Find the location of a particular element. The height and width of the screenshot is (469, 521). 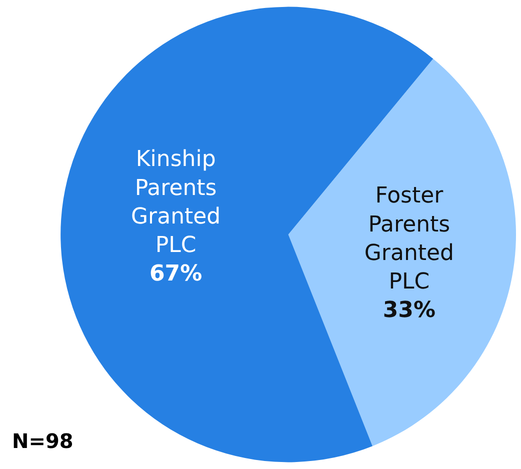

data-label: 33% is located at coordinates (409, 311).